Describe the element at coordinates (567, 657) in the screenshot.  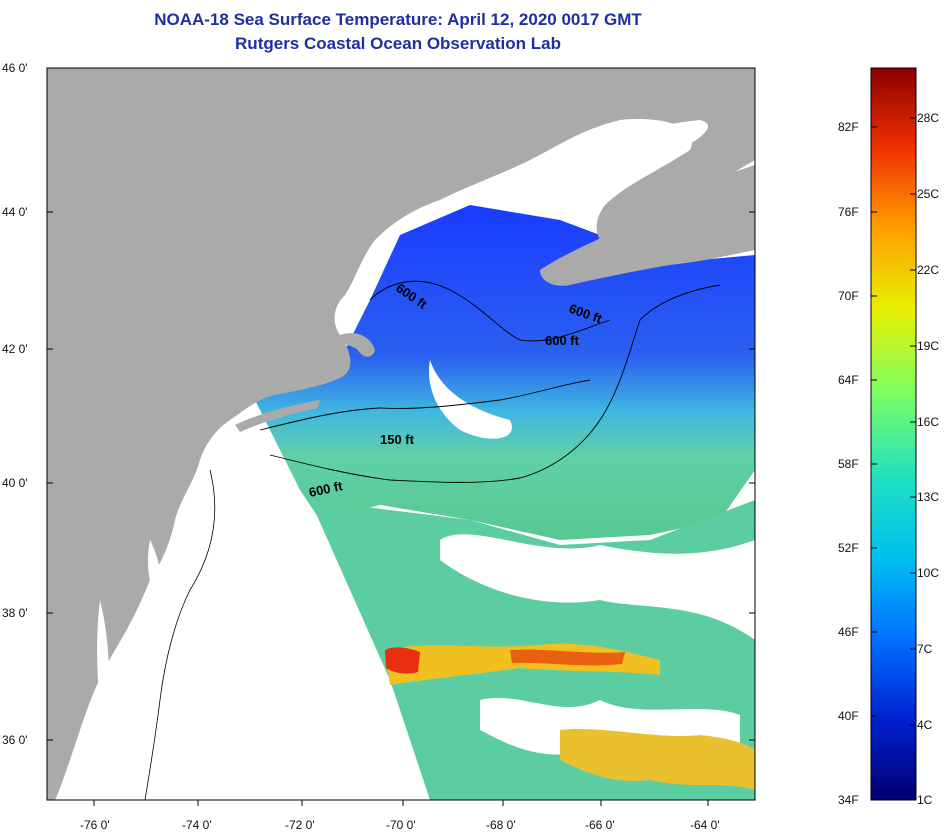
I see `gulf-stream-hot-streak` at that location.